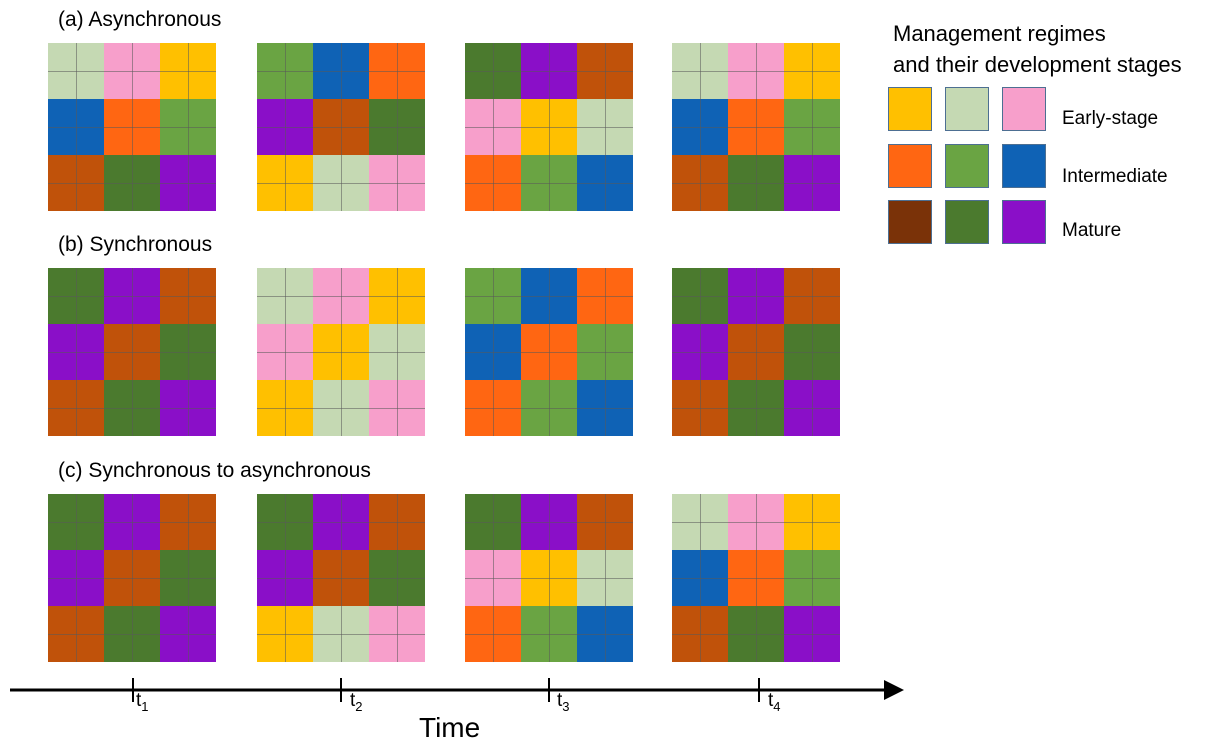 The image size is (1230, 746). Describe the element at coordinates (135, 244) in the screenshot. I see `row-title-synchronous: (b) Synchronous` at that location.